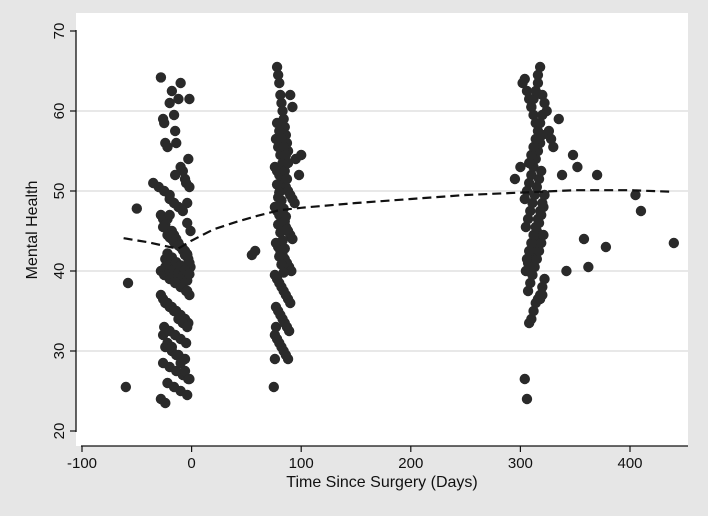  What do you see at coordinates (191, 463) in the screenshot?
I see `x-tick-label: 0` at bounding box center [191, 463].